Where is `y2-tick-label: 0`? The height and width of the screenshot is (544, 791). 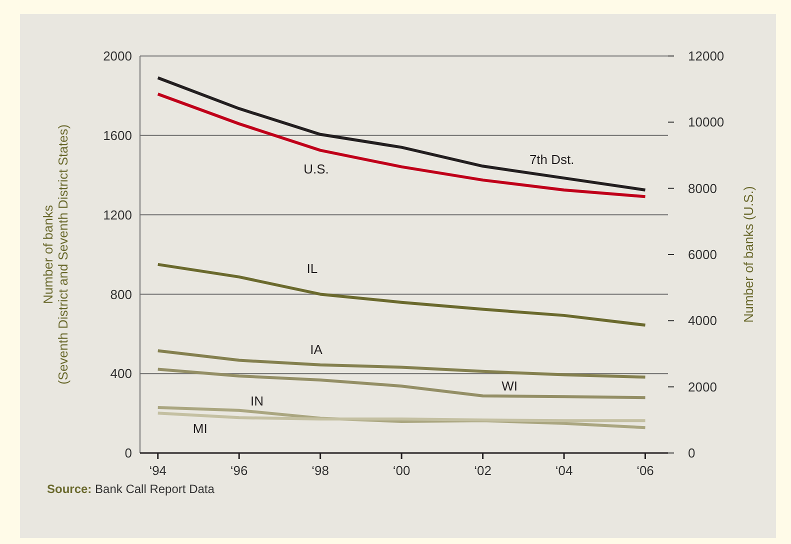
y2-tick-label: 0 is located at coordinates (692, 453).